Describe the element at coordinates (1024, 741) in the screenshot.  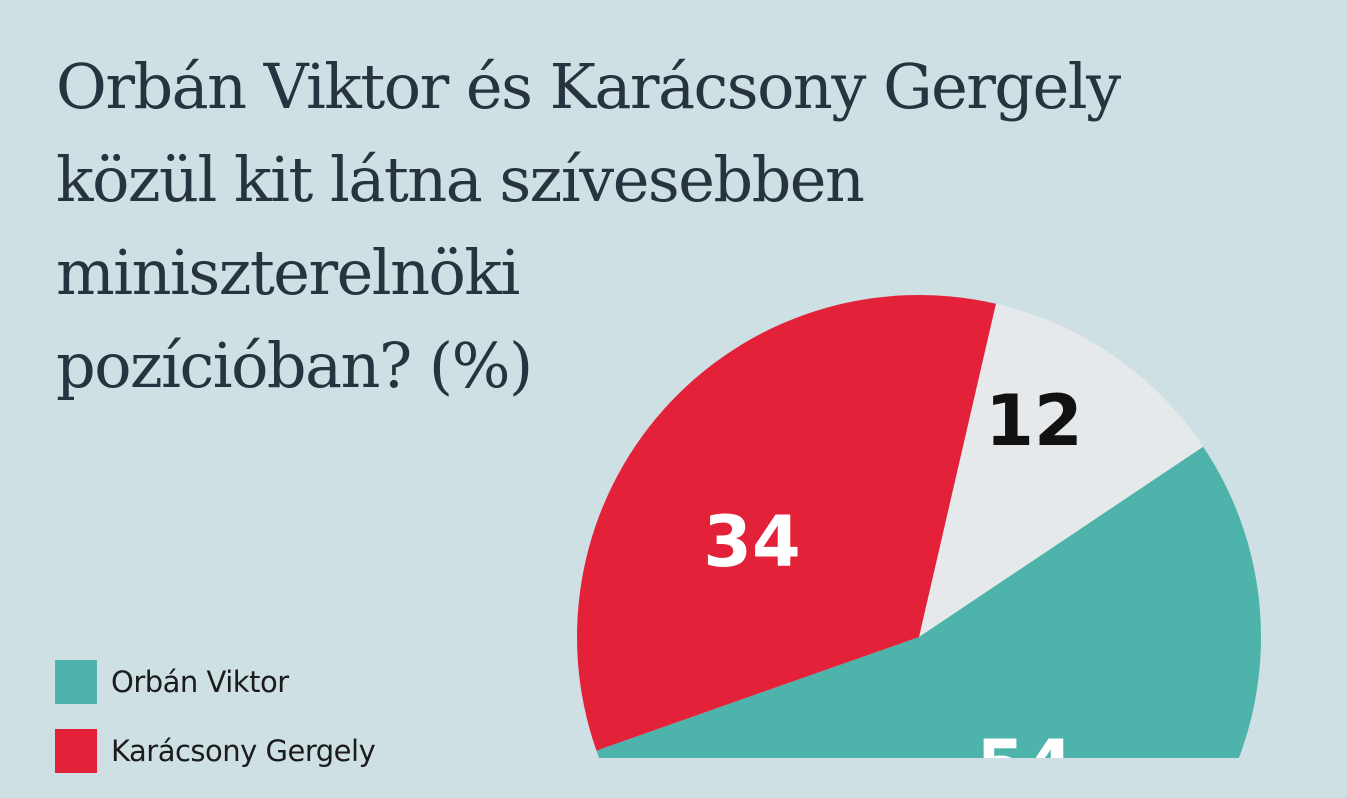
I see `slice-label-orban: 54` at that location.